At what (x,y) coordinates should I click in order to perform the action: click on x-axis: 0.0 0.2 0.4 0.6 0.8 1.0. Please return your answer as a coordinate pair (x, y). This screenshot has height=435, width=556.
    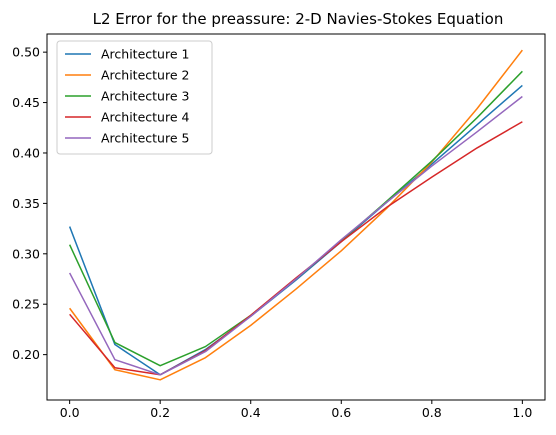
    Looking at the image, I should click on (296, 410).